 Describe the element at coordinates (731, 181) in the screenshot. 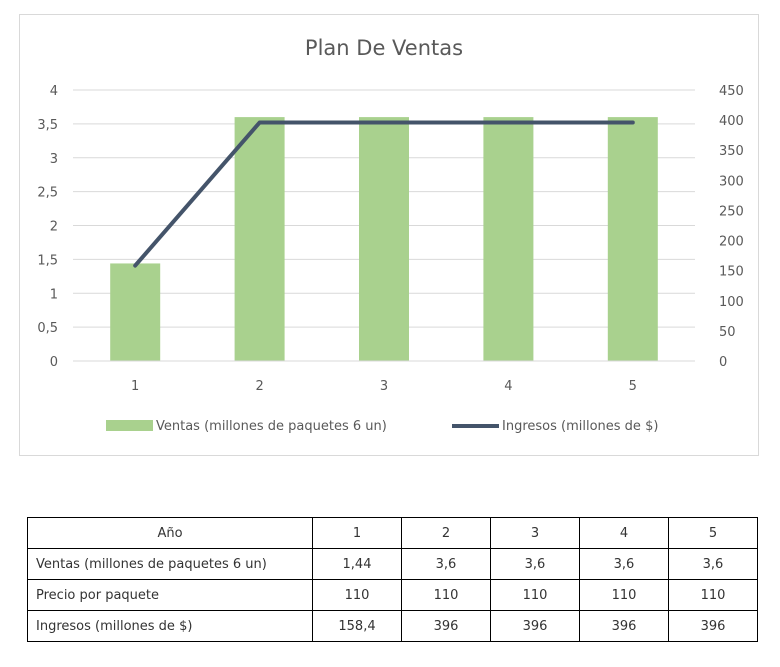

I see `y-right-tick-label: 300` at that location.